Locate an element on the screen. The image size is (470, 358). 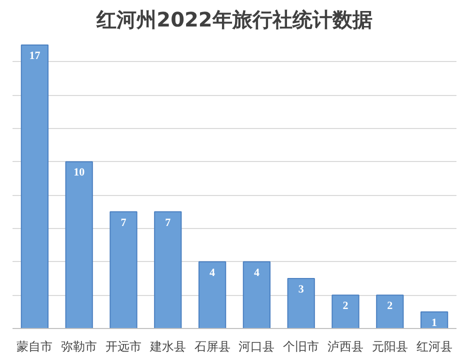
x-tick-label: 建水县 is located at coordinates (167, 347).